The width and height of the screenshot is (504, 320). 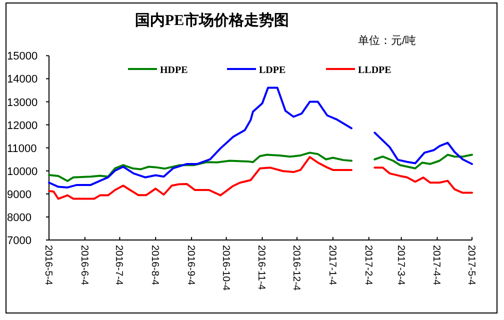 I want to click on y-tick-label: 12000, so click(x=22, y=126).